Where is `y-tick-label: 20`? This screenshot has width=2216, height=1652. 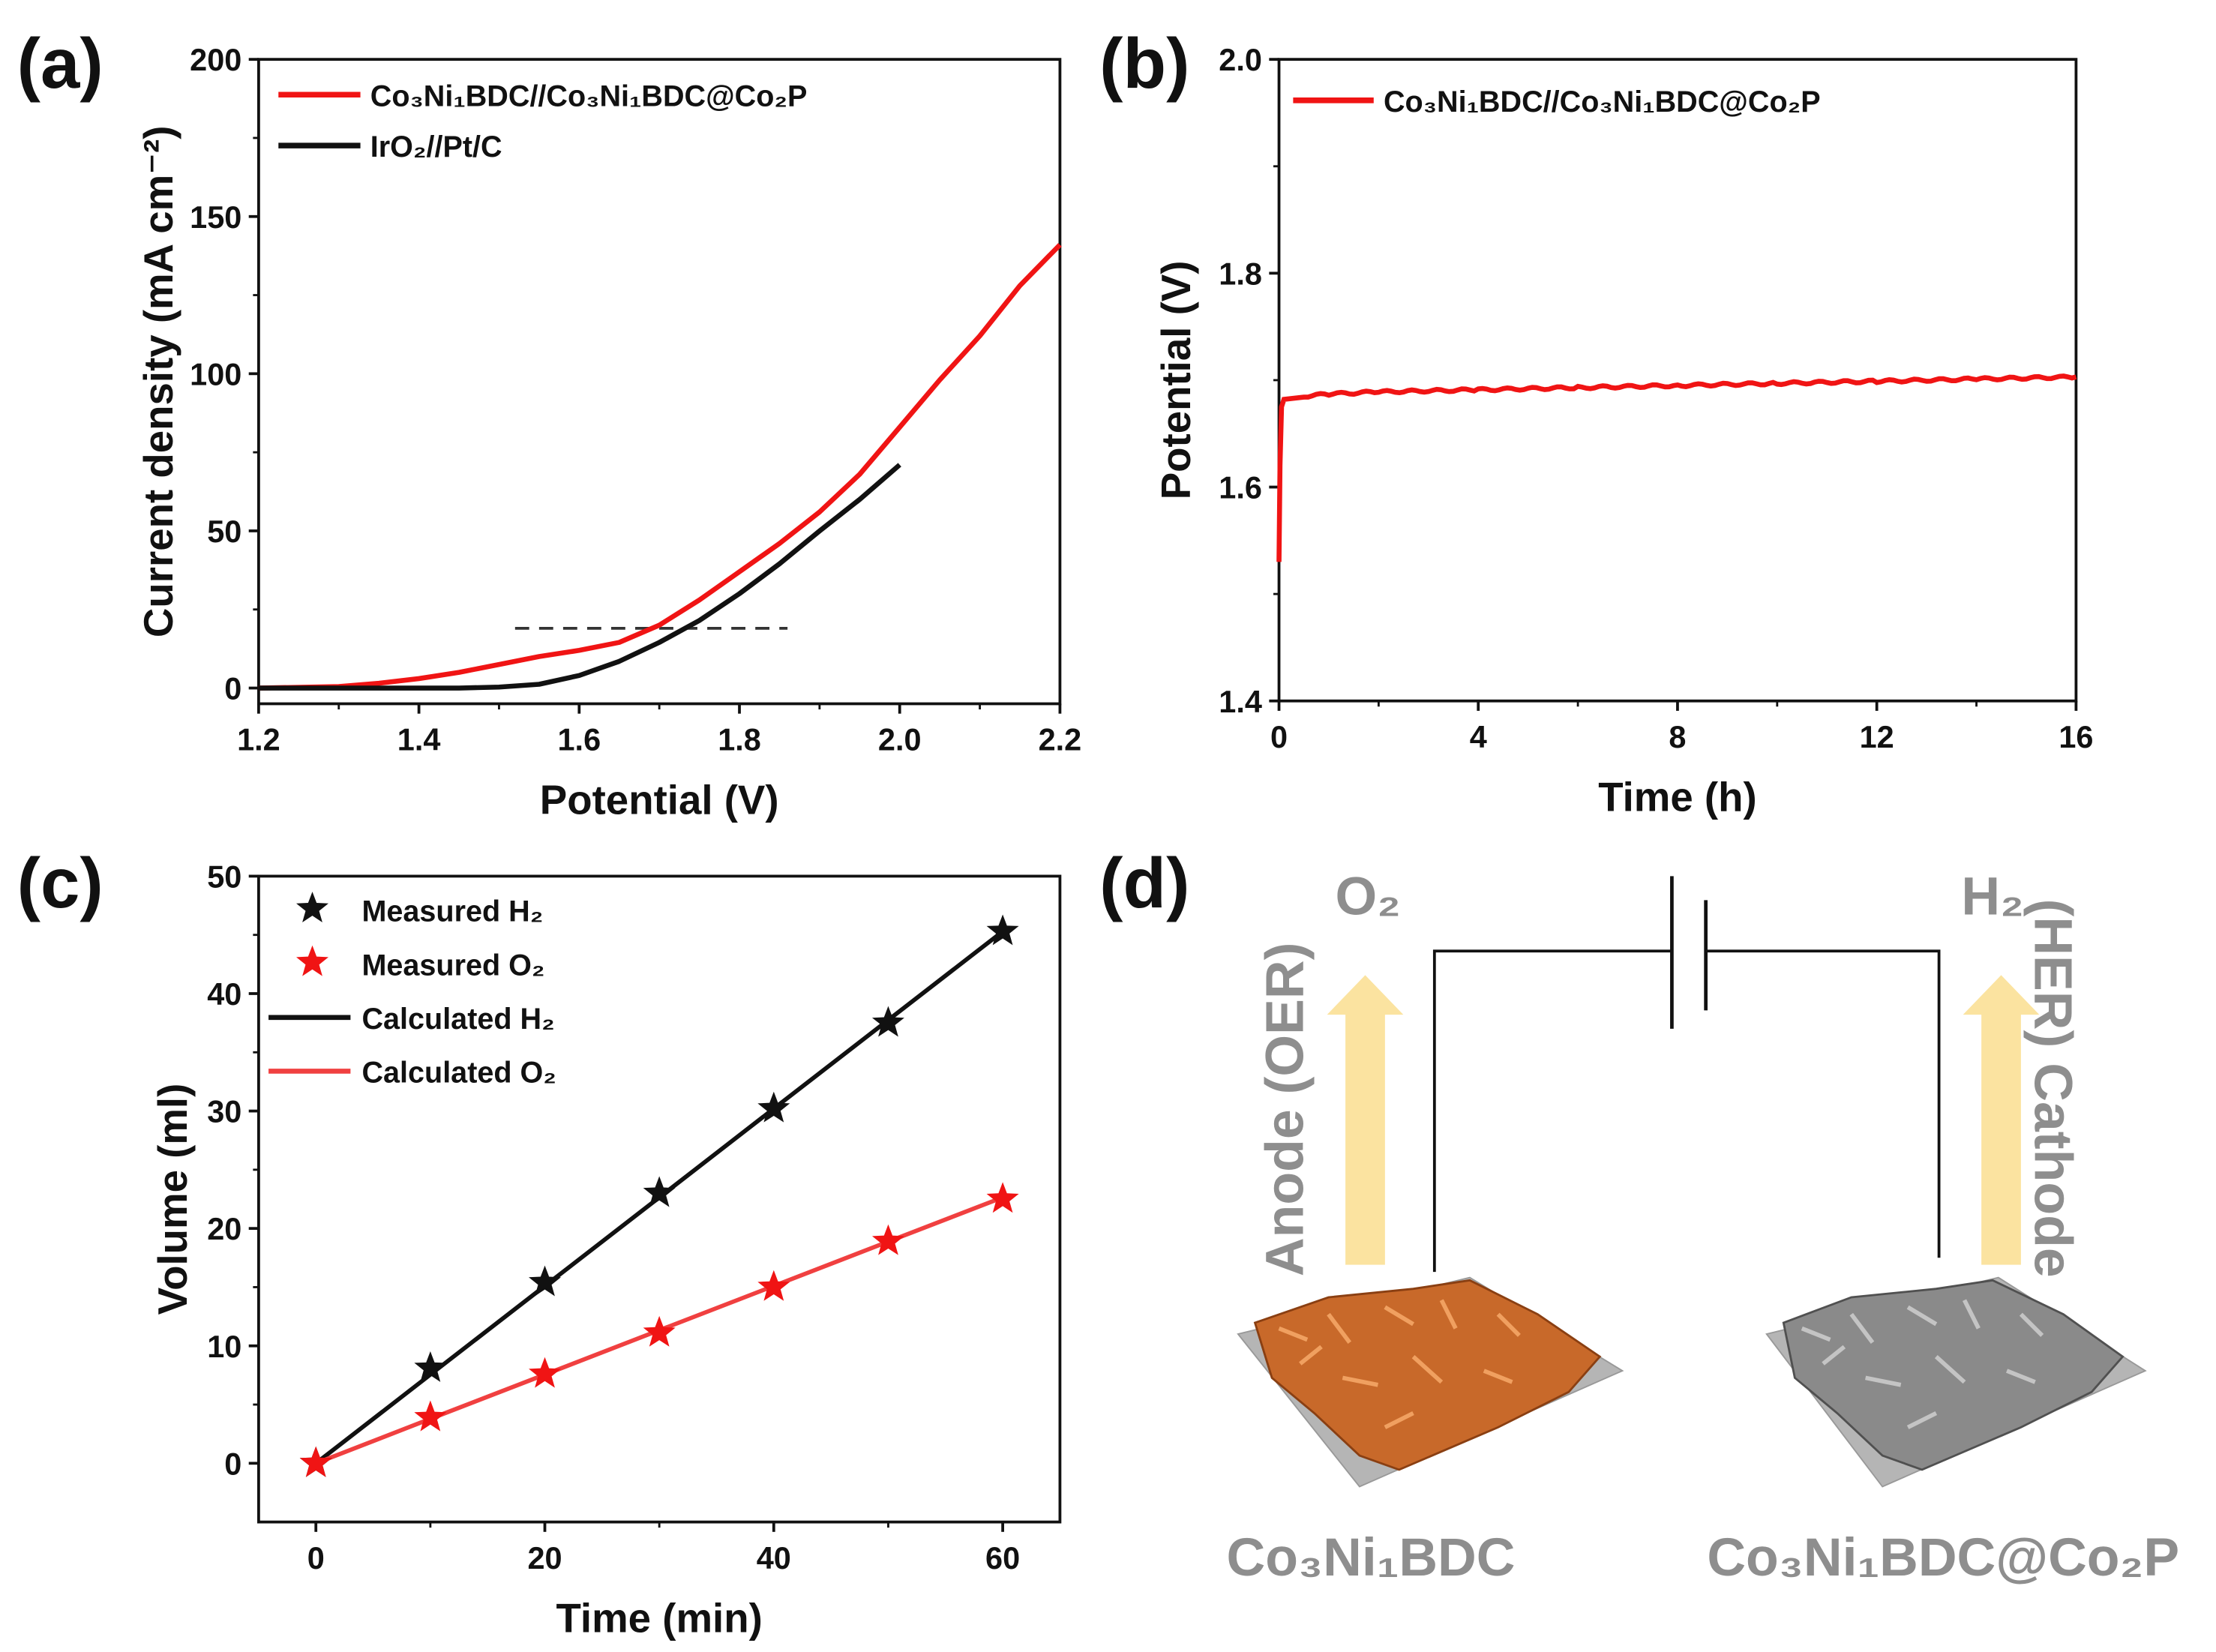
y-tick-label: 20 is located at coordinates (224, 1228).